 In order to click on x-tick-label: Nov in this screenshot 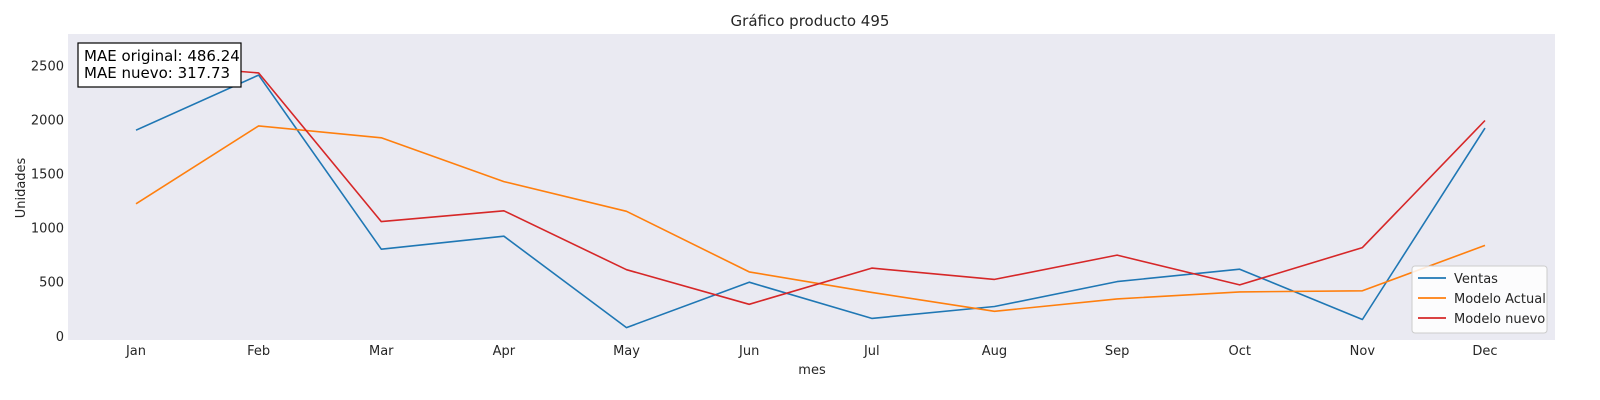, I will do `click(1363, 351)`.